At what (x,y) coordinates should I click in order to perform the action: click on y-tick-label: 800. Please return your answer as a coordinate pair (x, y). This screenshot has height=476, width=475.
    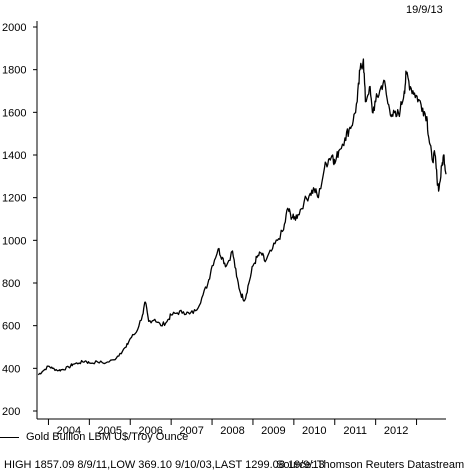
    Looking at the image, I should click on (11, 284).